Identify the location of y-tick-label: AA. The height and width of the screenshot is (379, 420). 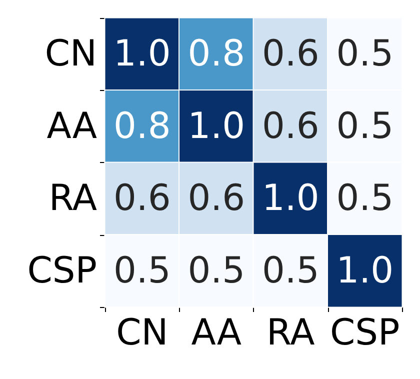
(72, 126).